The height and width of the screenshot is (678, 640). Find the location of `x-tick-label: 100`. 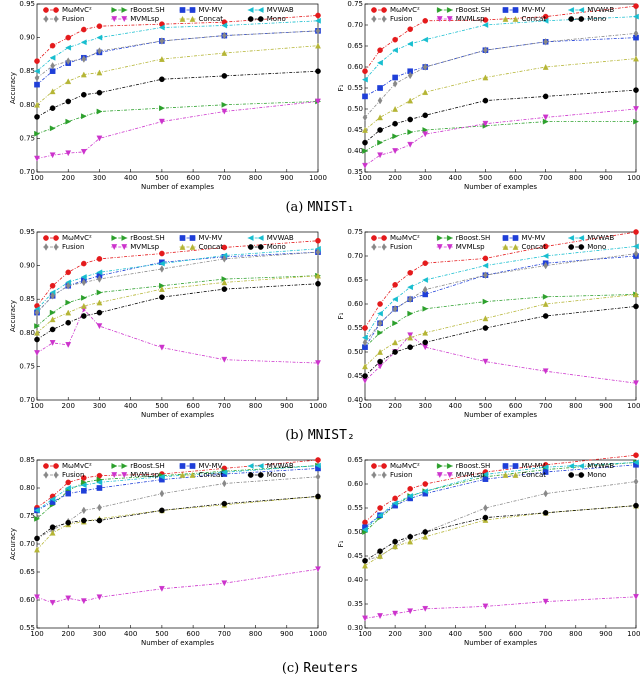

x-tick-label: 100 is located at coordinates (364, 406).